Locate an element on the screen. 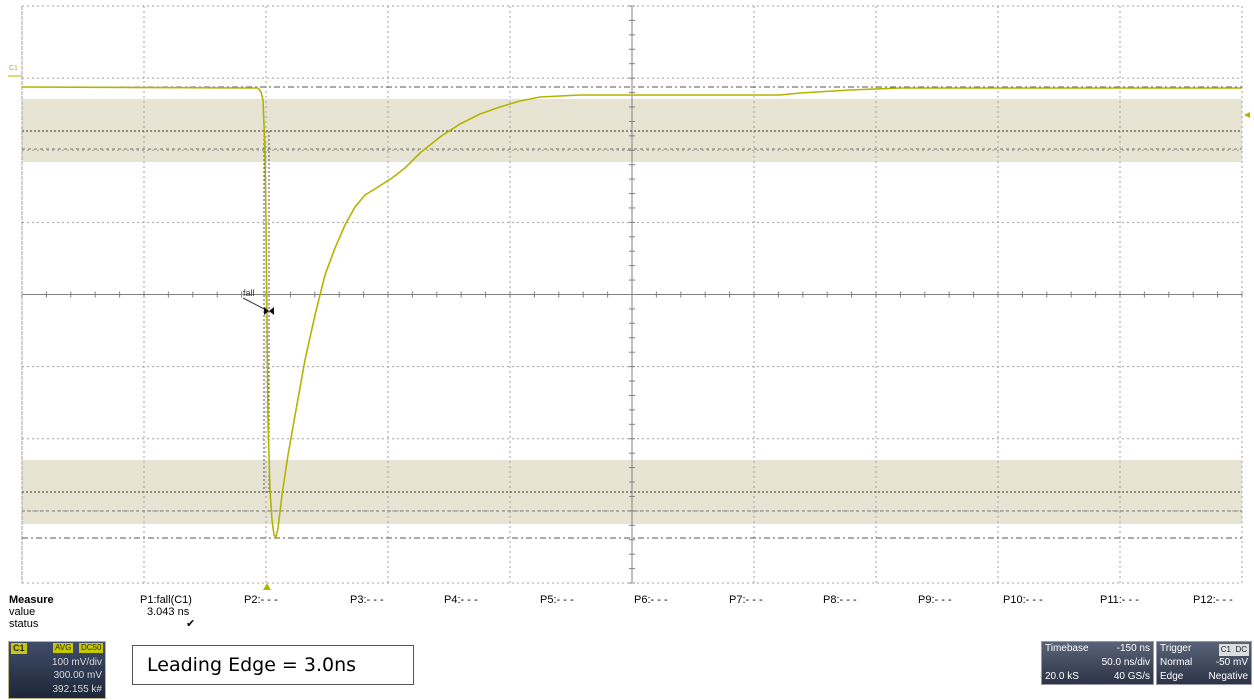  param-header-p11: P11:- - - is located at coordinates (1119, 600).